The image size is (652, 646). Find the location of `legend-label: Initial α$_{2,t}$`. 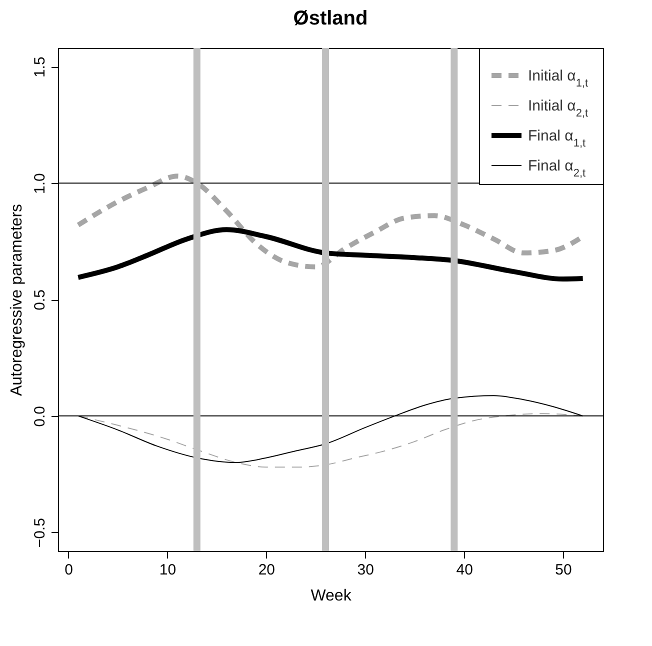

legend-label: Initial α$_{2,t}$ is located at coordinates (558, 109).